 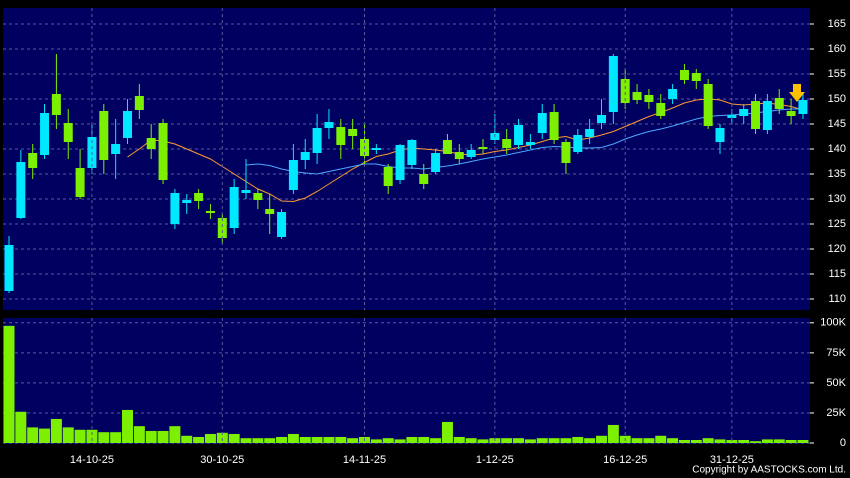 What do you see at coordinates (222, 460) in the screenshot?
I see `x-tick-label: 30-10-25` at bounding box center [222, 460].